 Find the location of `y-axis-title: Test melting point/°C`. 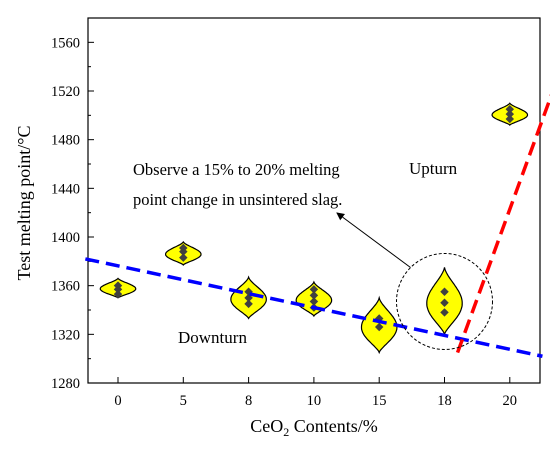

y-axis-title: Test melting point/°C is located at coordinates (24, 203).